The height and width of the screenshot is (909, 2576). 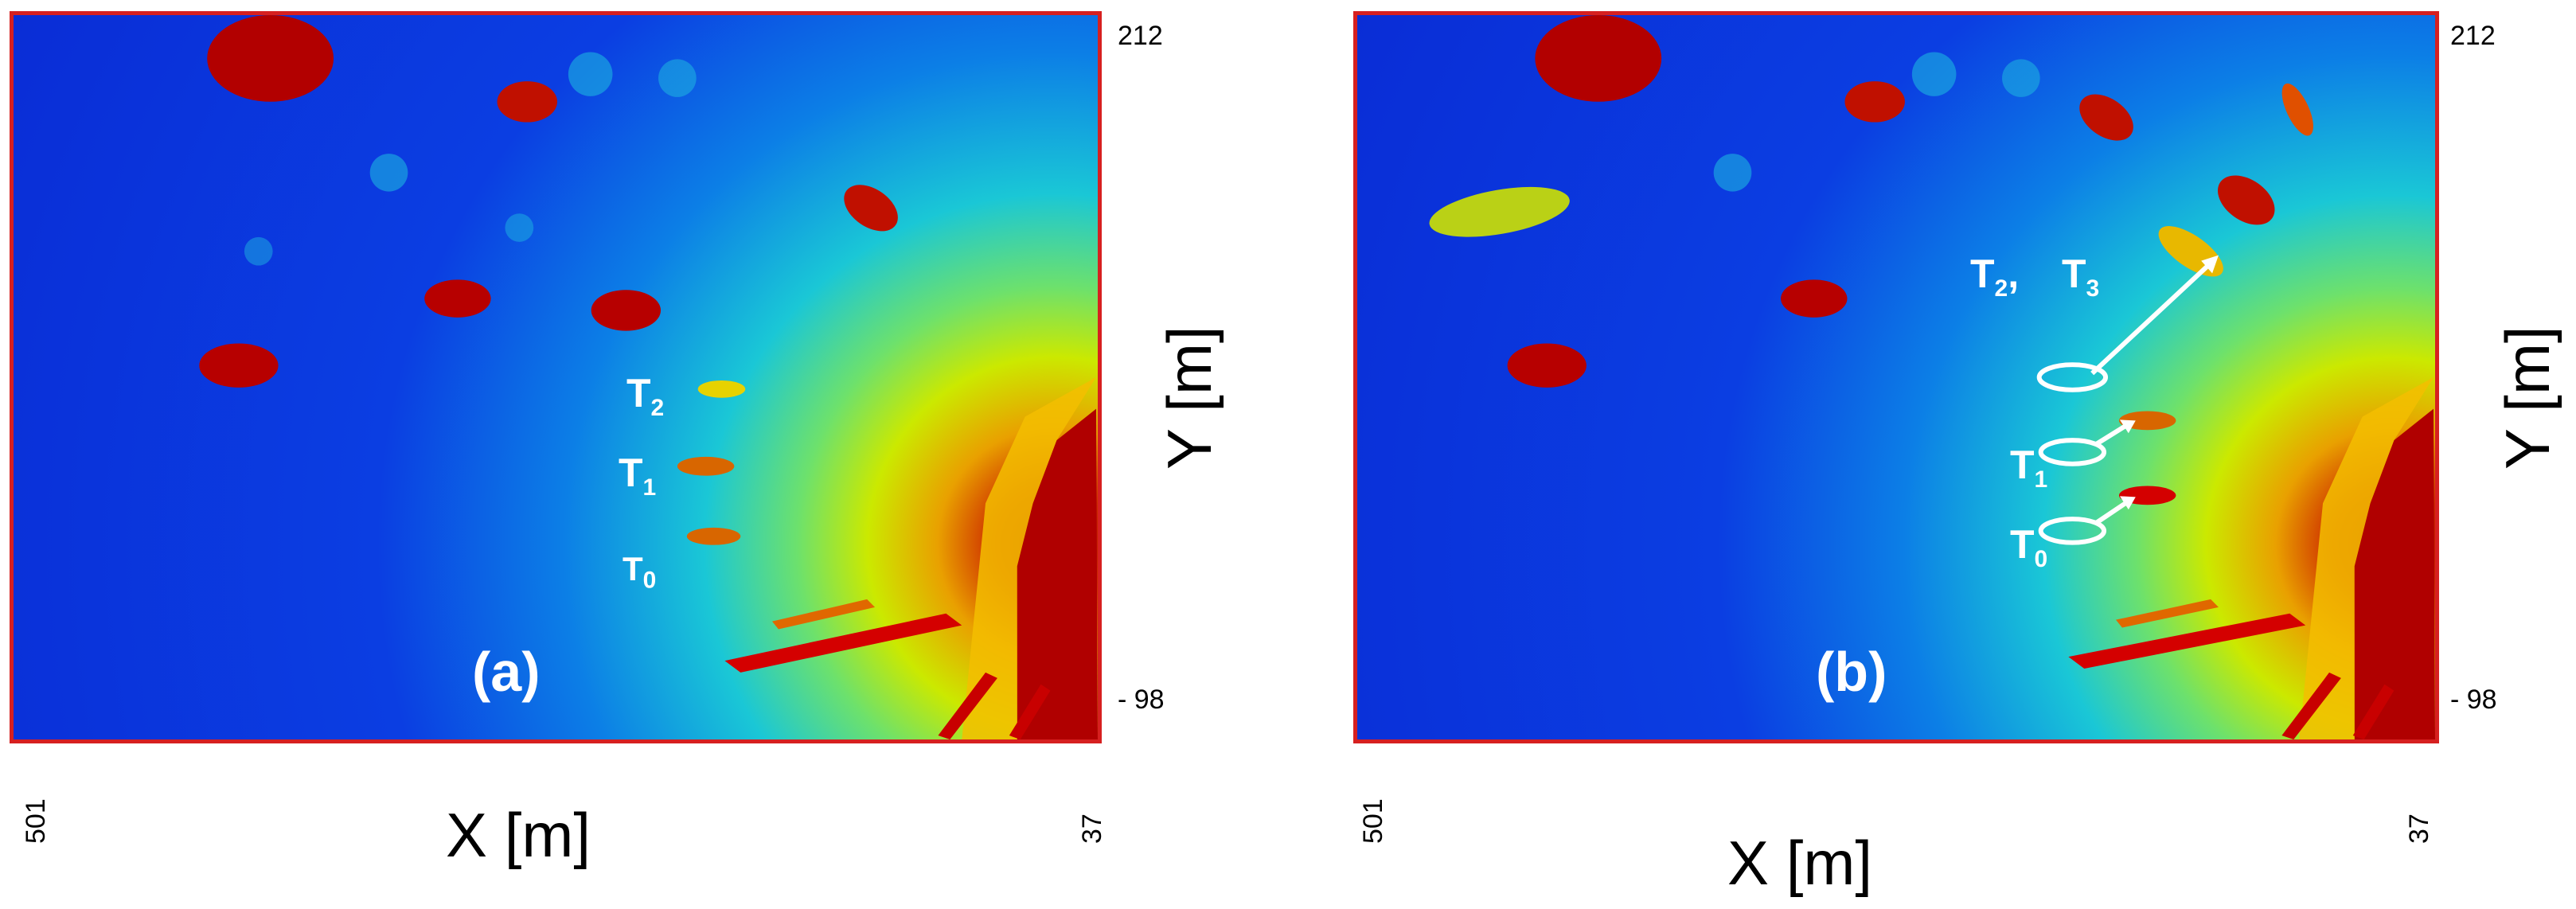 What do you see at coordinates (1800, 863) in the screenshot?
I see `x-axis-label-b: X [m]` at bounding box center [1800, 863].